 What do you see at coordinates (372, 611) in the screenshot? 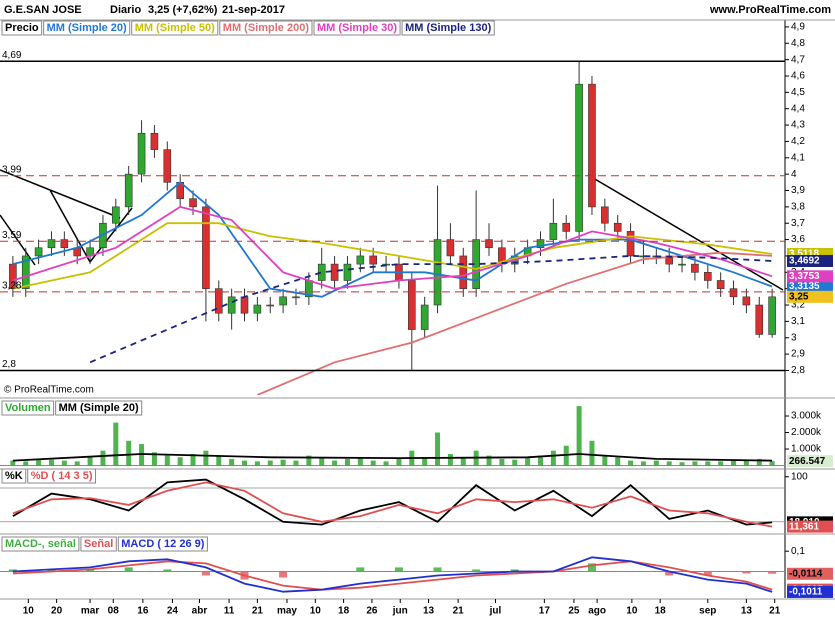
I see `x-tick-label: 26` at bounding box center [372, 611].